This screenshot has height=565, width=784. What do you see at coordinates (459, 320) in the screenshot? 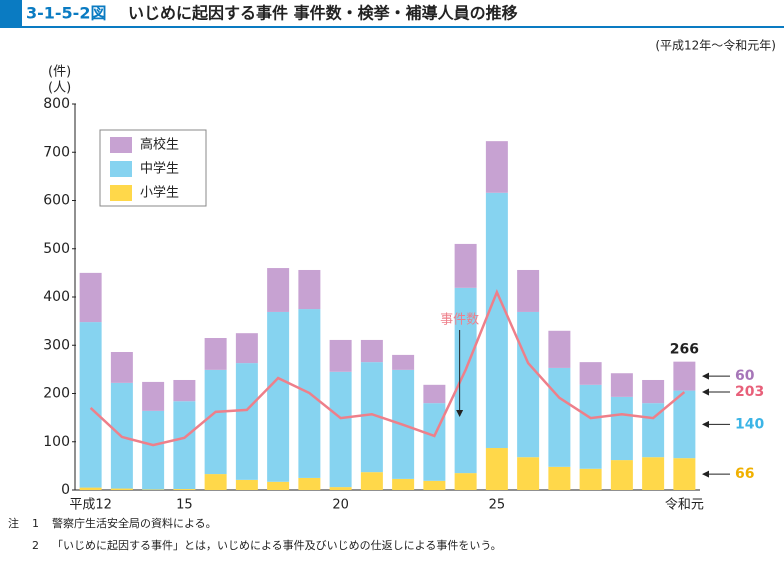
I see `line-annotation: 事件数` at bounding box center [459, 320].